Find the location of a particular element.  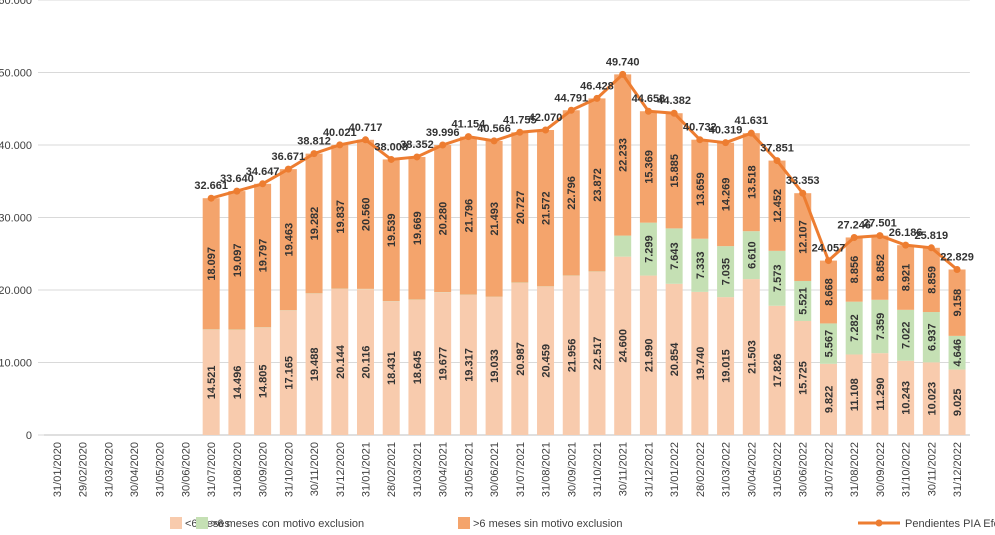

data-label: 33.640 is located at coordinates (237, 179).